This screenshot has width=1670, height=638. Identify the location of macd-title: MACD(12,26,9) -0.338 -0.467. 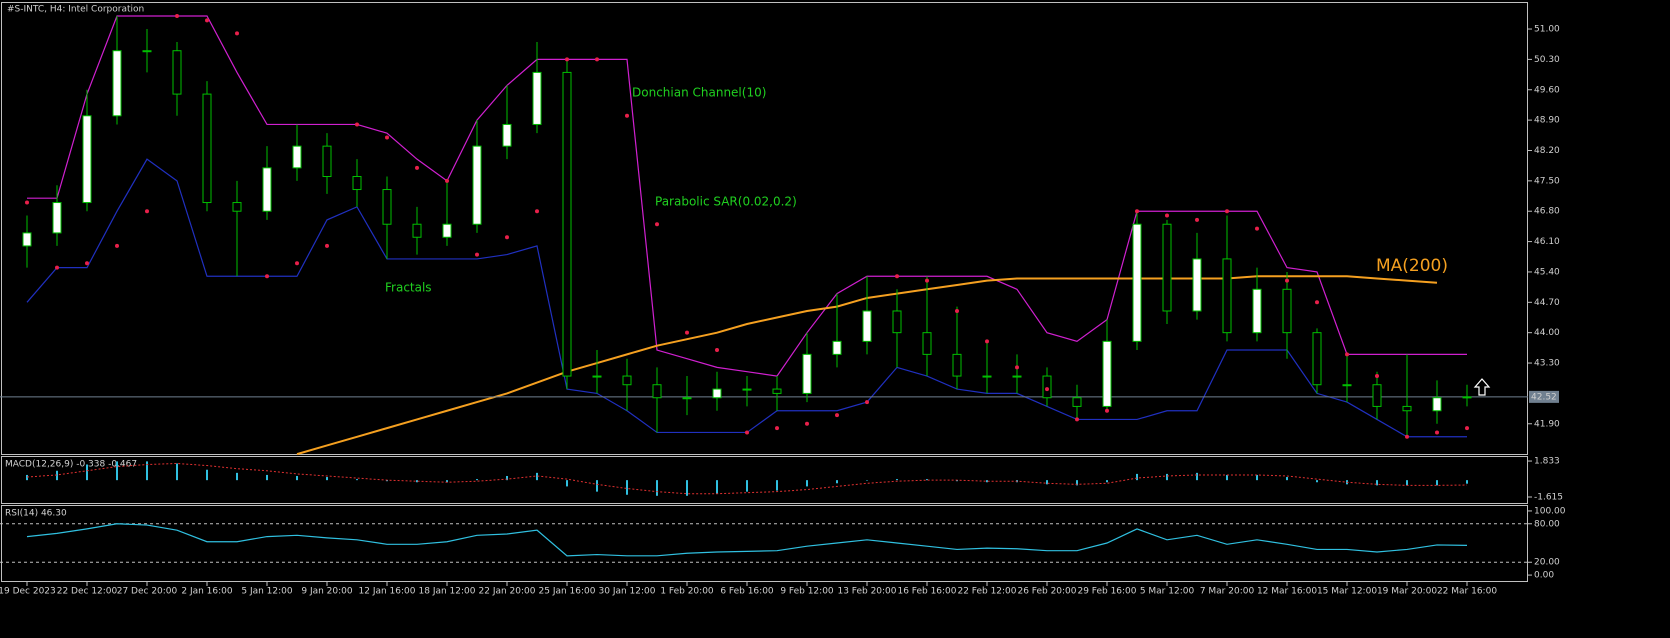
(71, 465).